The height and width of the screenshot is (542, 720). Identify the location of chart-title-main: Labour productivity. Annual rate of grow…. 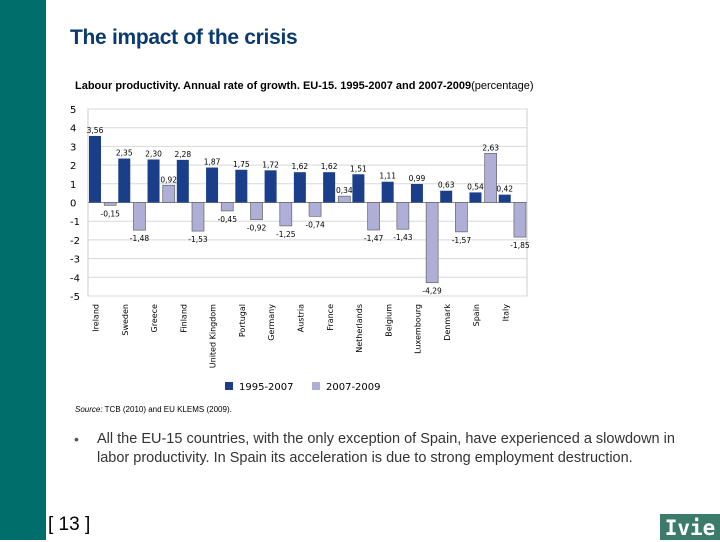
(273, 86).